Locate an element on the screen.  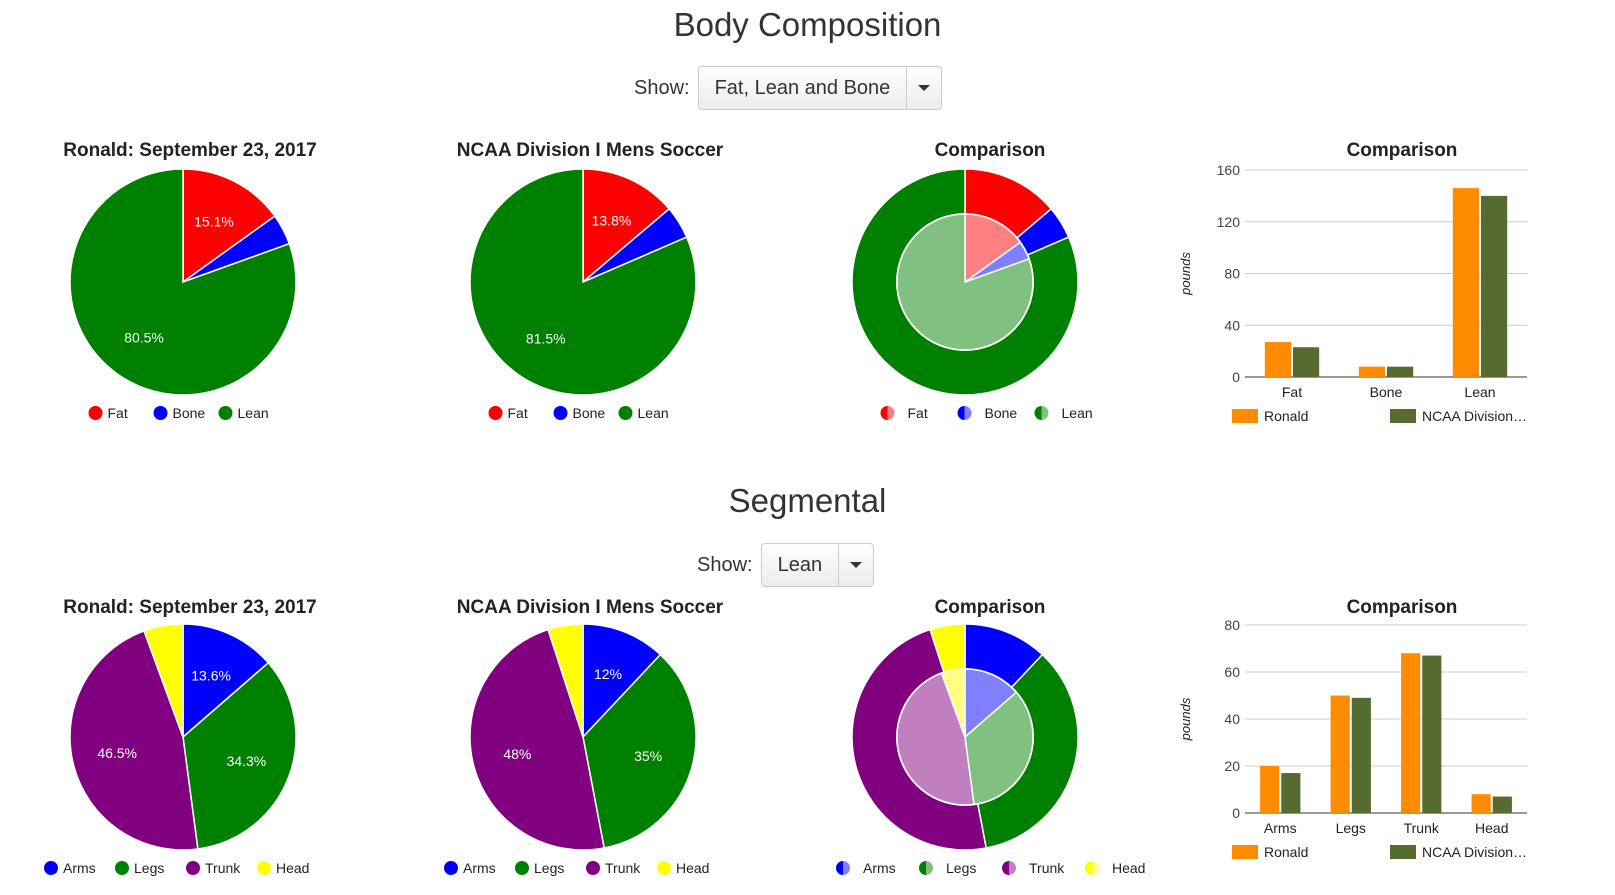
segmental-show-row: Show: Lean is located at coordinates (786, 565).